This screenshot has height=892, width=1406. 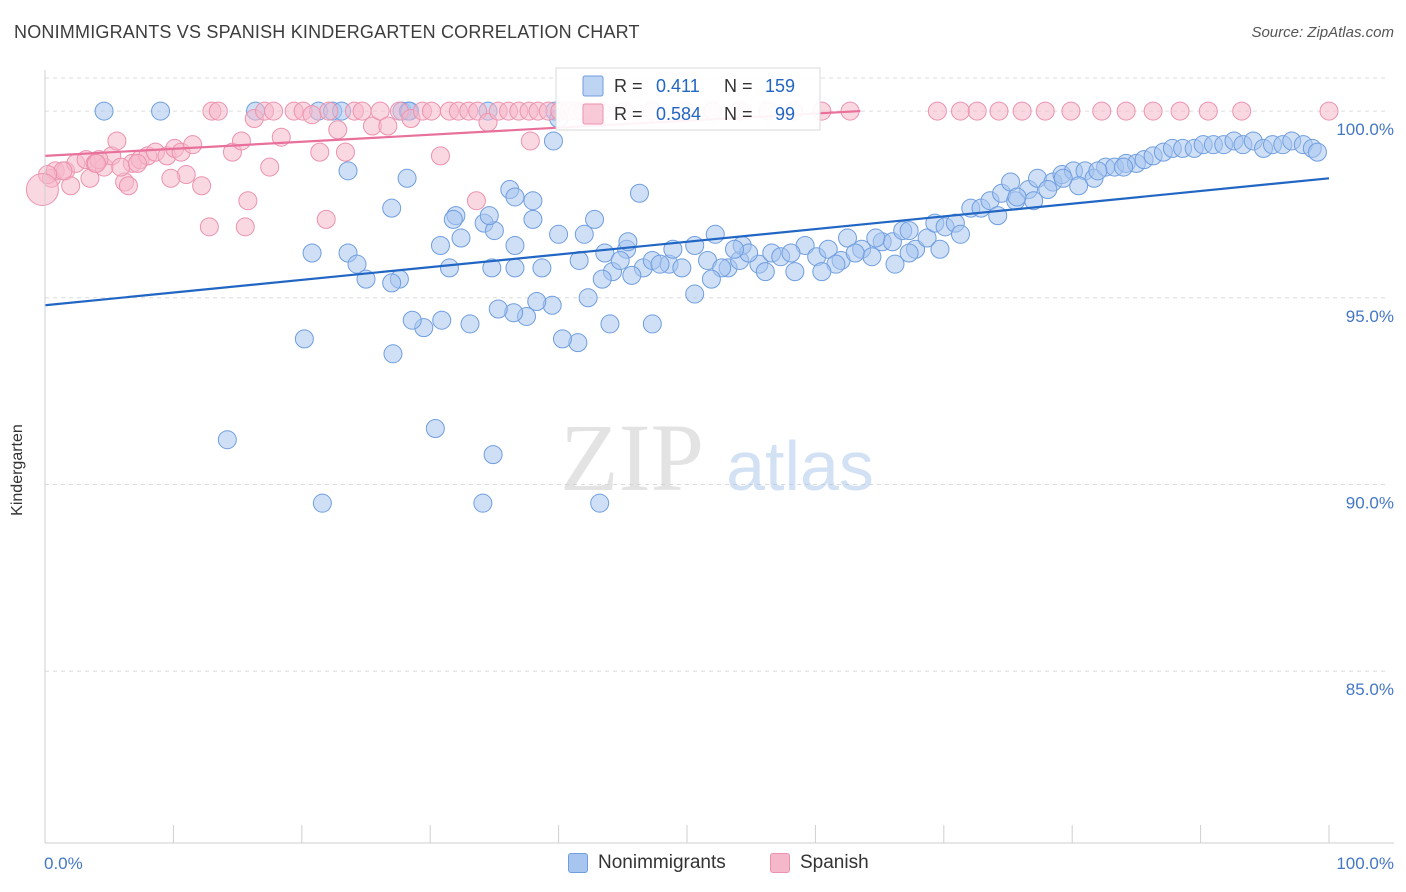 What do you see at coordinates (717, 457) in the screenshot?
I see `watermark: ZIP atlas` at bounding box center [717, 457].